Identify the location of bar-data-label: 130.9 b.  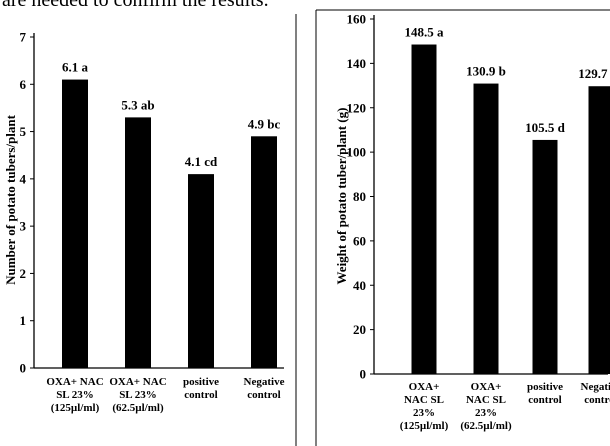
(486, 71).